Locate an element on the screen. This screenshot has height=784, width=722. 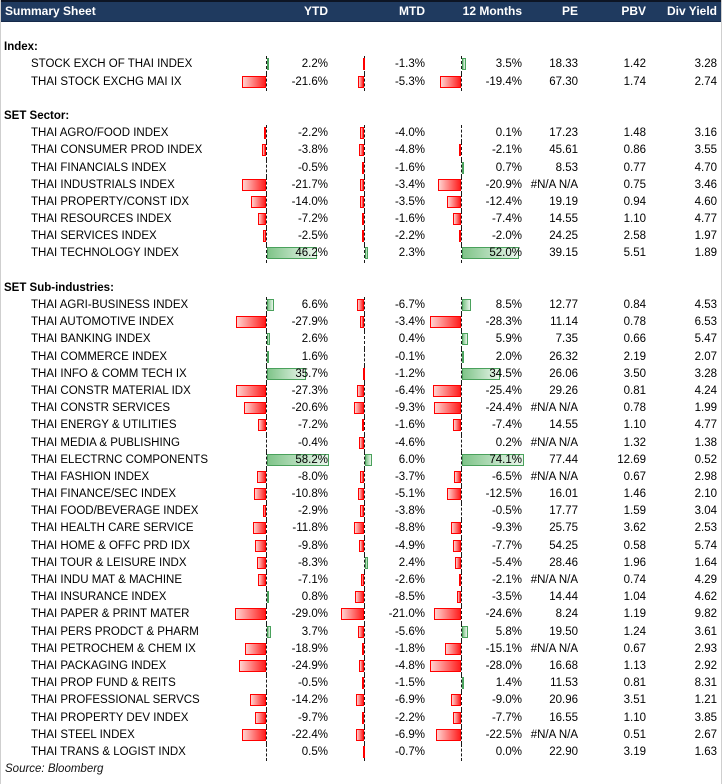
12m-value: -0.5% is located at coordinates (506, 511).